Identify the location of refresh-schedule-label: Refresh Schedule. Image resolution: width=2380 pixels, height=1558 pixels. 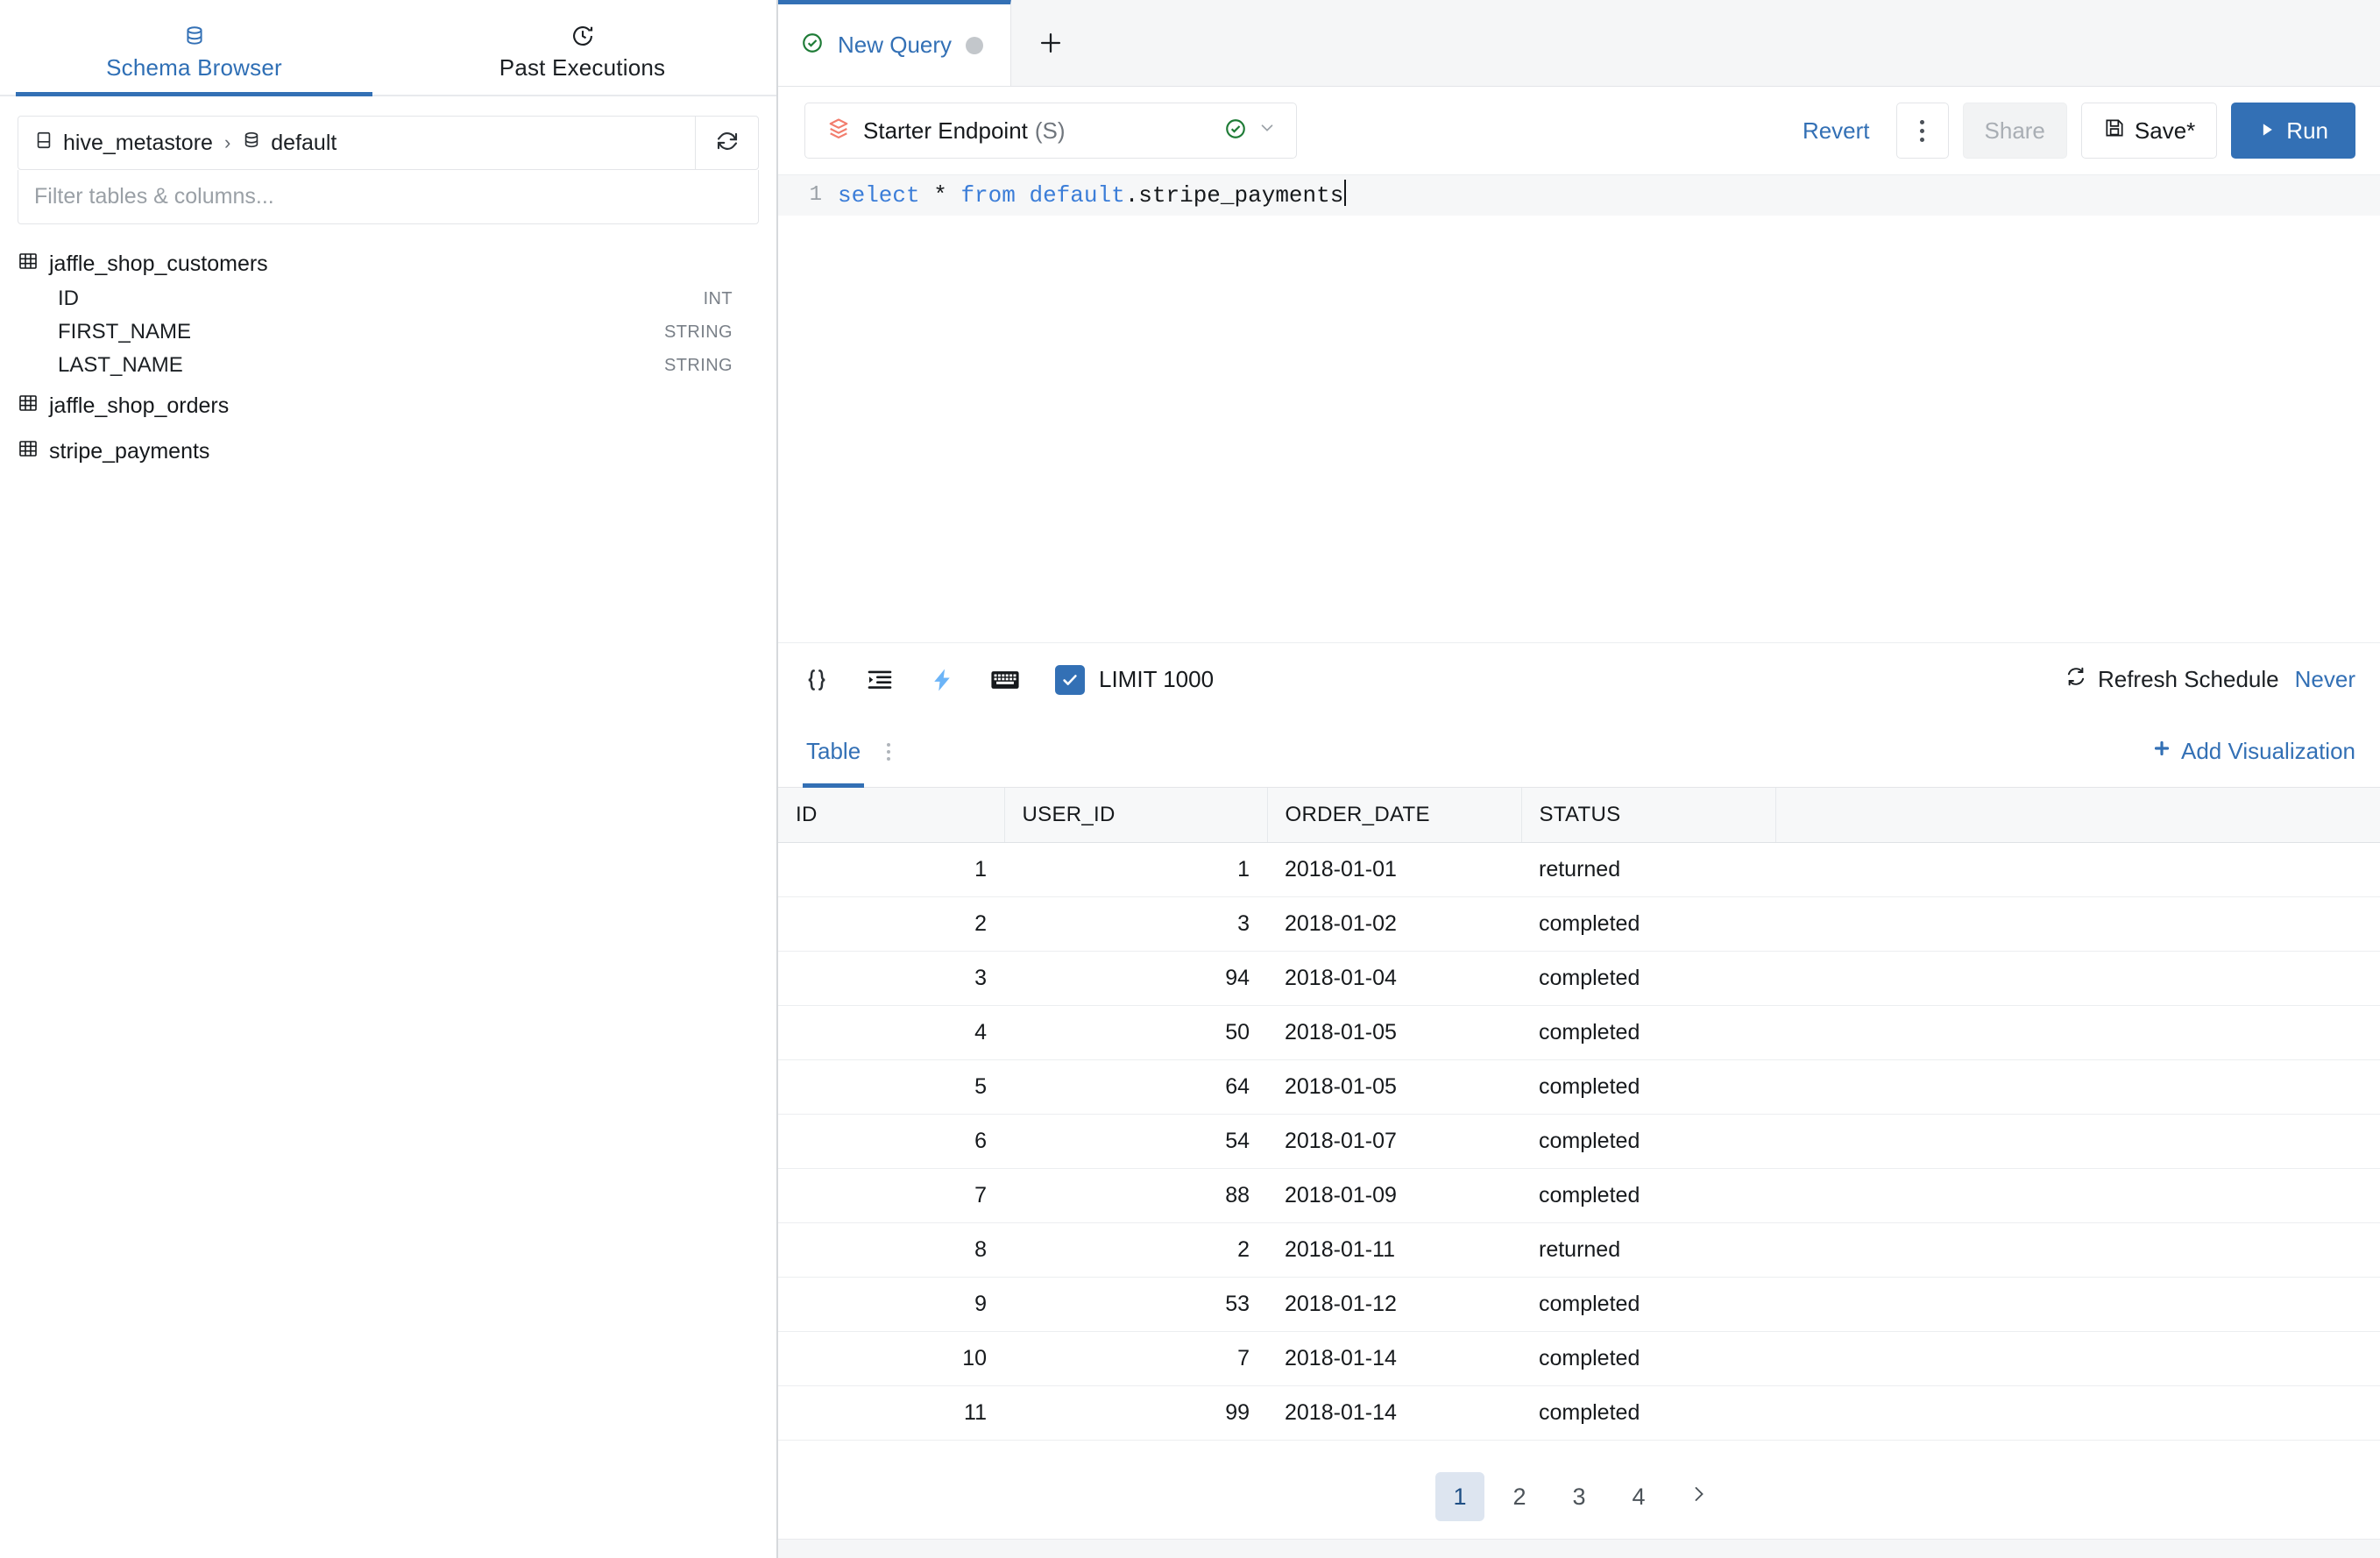
(2188, 679).